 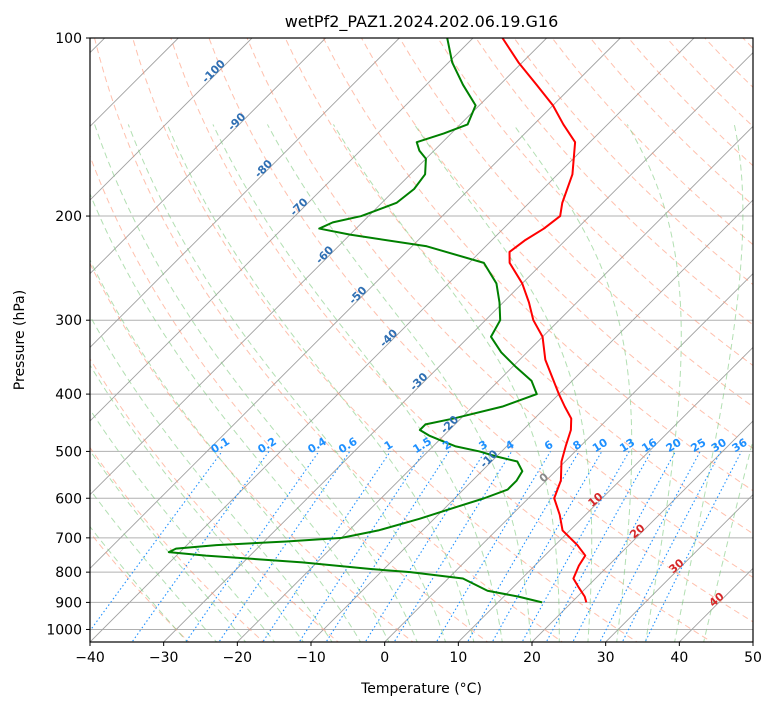 What do you see at coordinates (638, 531) in the screenshot?
I see `moist-adiabat-label: 20` at bounding box center [638, 531].